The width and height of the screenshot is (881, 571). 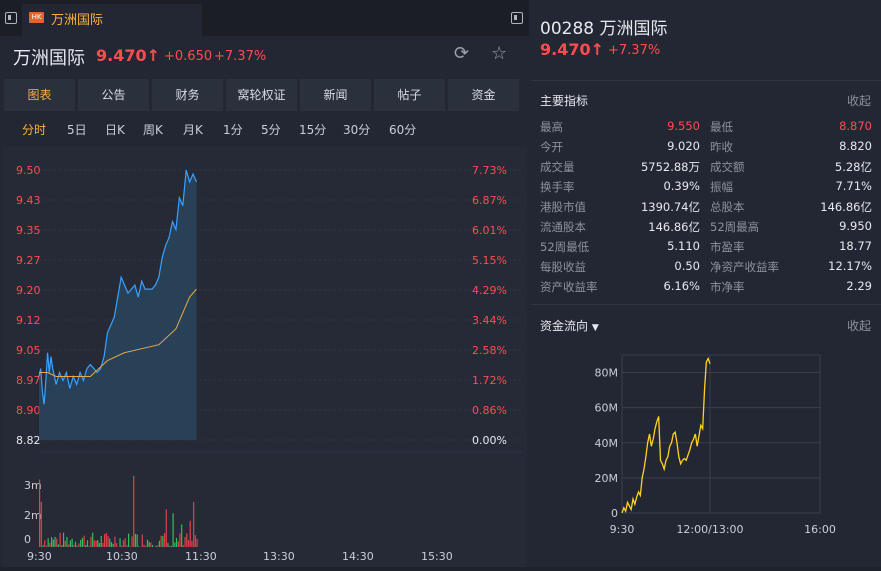 I want to click on metric-value: 0.50, so click(x=665, y=266).